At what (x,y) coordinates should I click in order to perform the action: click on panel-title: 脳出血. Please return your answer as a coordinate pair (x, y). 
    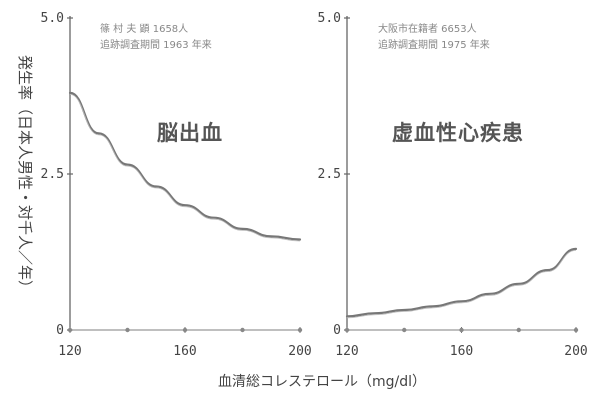
    Looking at the image, I should click on (190, 133).